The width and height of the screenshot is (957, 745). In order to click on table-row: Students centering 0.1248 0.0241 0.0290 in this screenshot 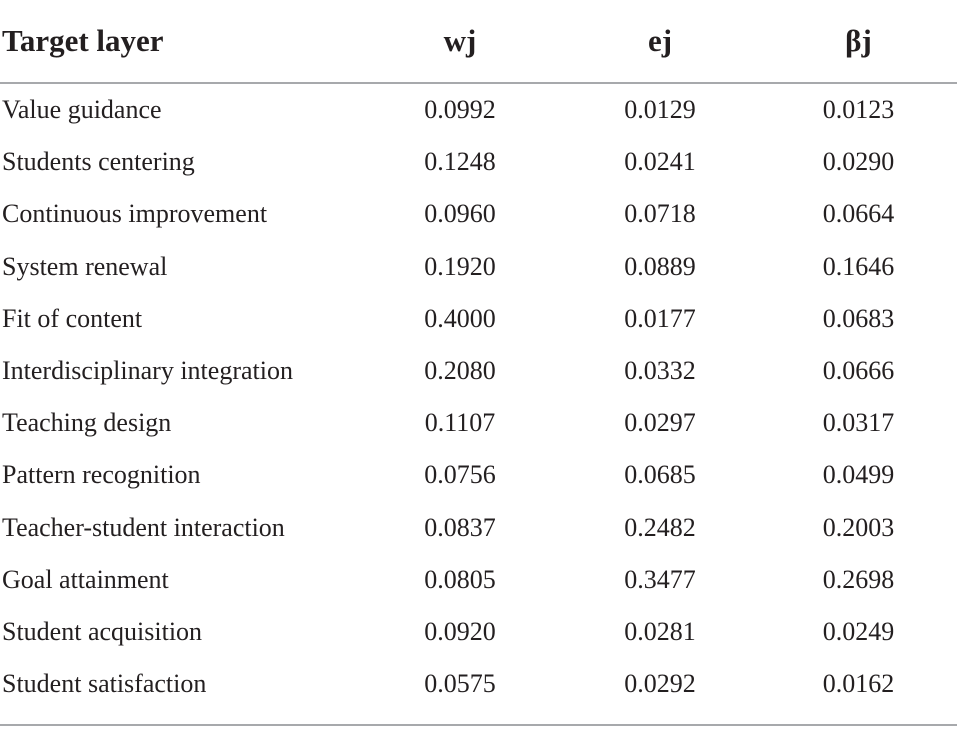, I will do `click(478, 162)`.